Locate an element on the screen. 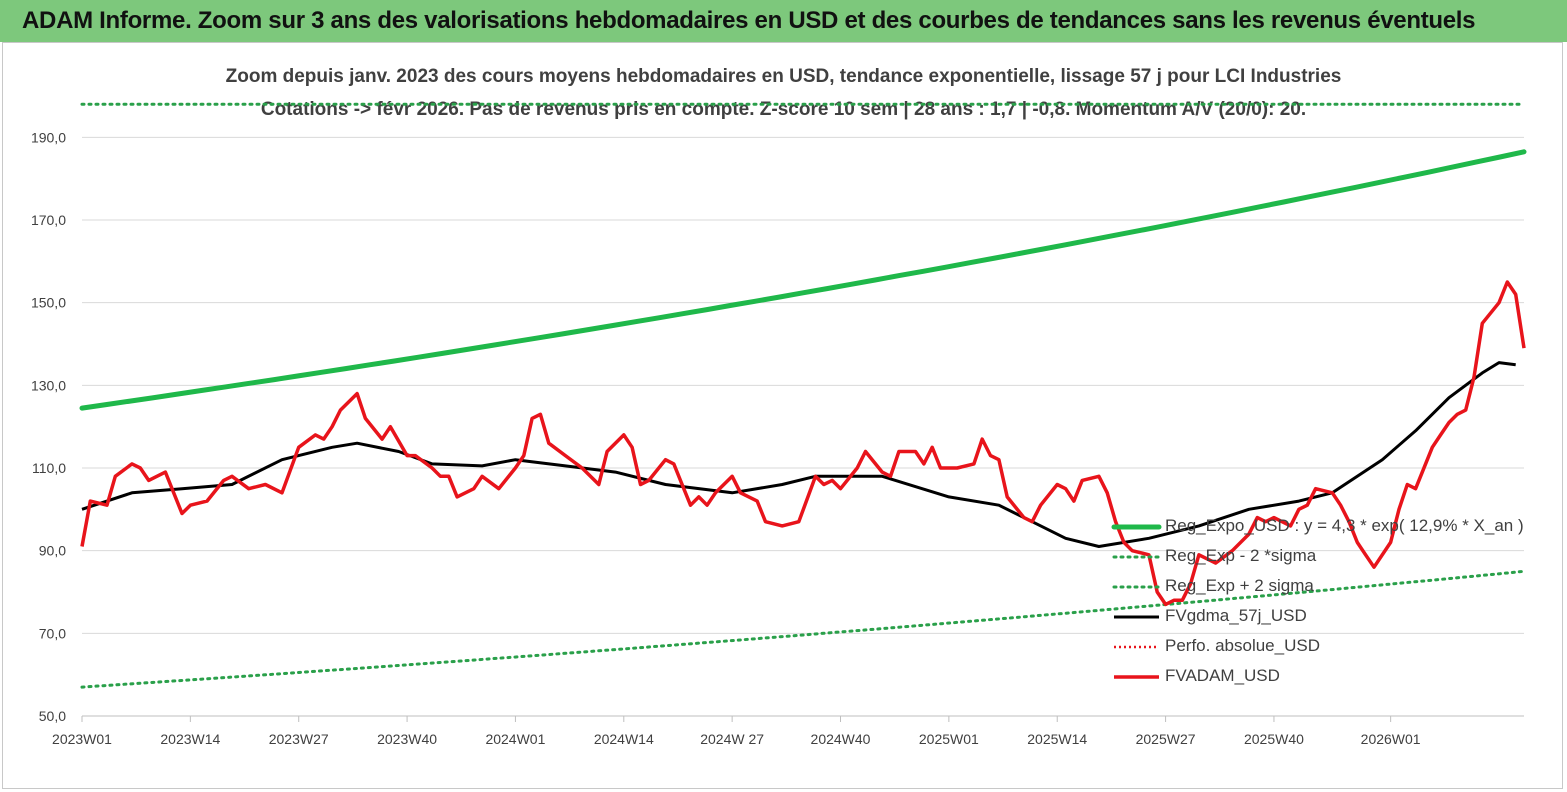 The image size is (1567, 792). legend-label: Reg_Exp - 2 *sigma is located at coordinates (1241, 555).